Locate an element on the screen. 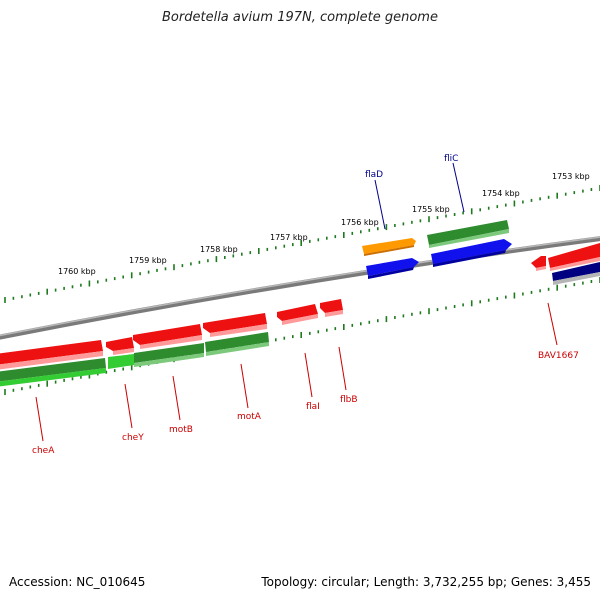  gene-fliC-forward is located at coordinates (468, 234).